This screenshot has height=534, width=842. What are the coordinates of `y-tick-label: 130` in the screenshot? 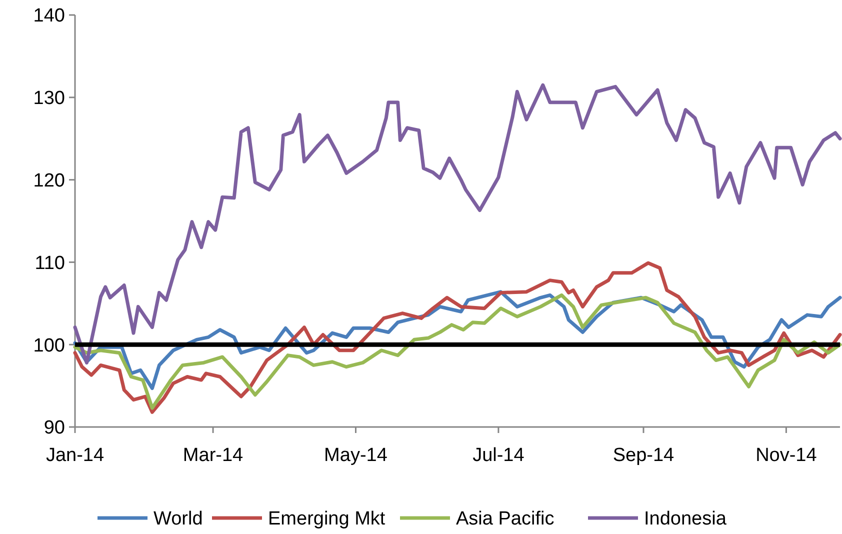 It's located at (49, 99).